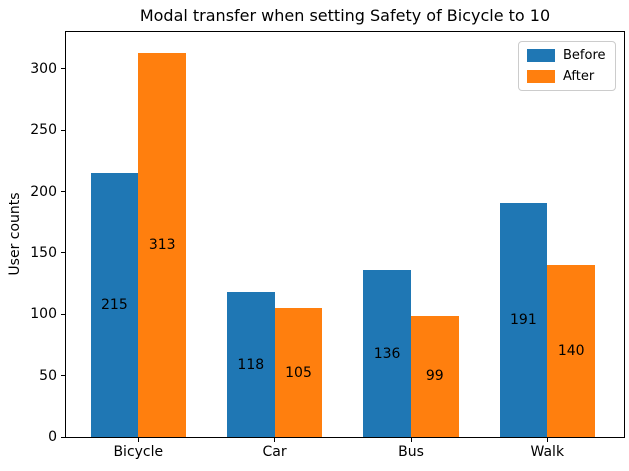  What do you see at coordinates (52, 437) in the screenshot?
I see `y-tick-label-0: 0` at bounding box center [52, 437].